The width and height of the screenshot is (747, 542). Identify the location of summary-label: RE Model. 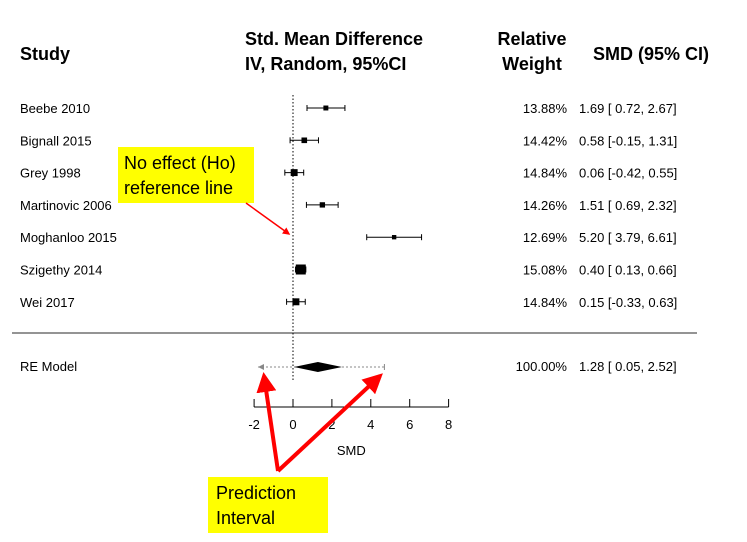
(48, 366).